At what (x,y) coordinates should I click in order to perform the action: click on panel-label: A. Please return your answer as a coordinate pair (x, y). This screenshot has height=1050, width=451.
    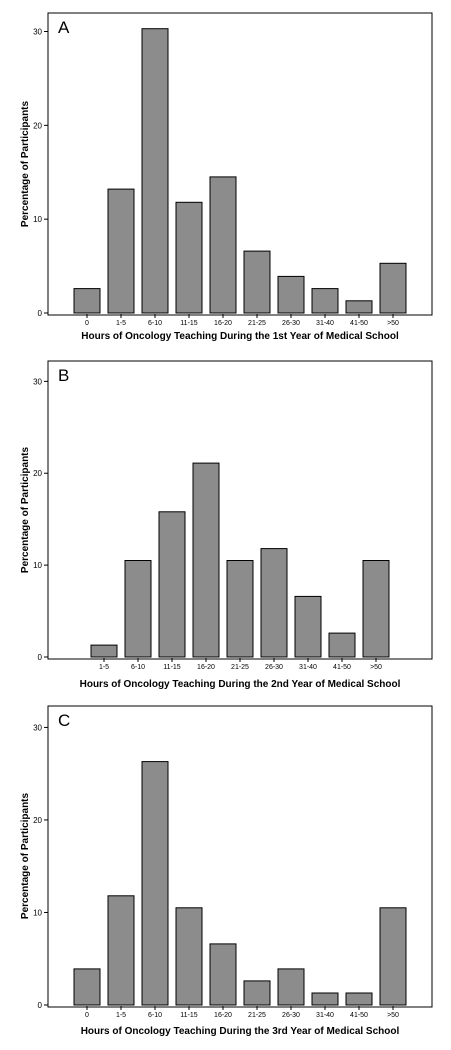
    Looking at the image, I should click on (64, 27).